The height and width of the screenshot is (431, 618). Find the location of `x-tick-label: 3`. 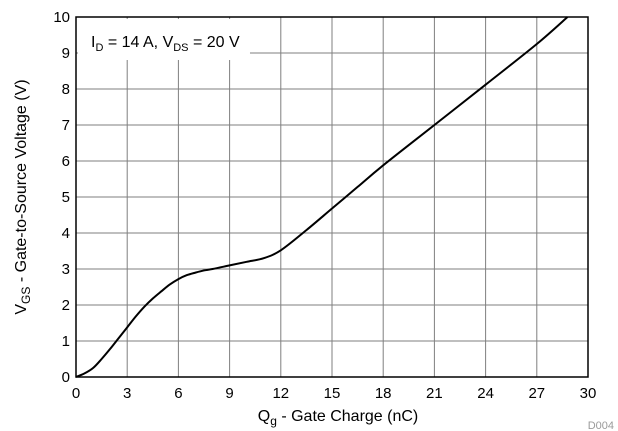

x-tick-label: 3 is located at coordinates (127, 393).